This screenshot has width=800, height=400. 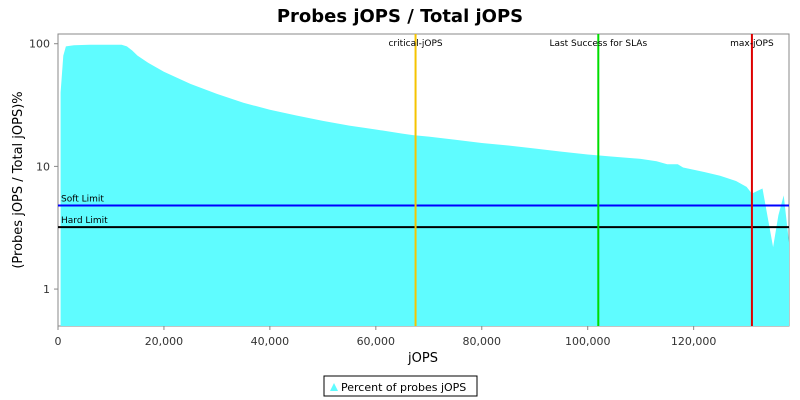 I want to click on x-tick-label: 0, so click(x=58, y=341).